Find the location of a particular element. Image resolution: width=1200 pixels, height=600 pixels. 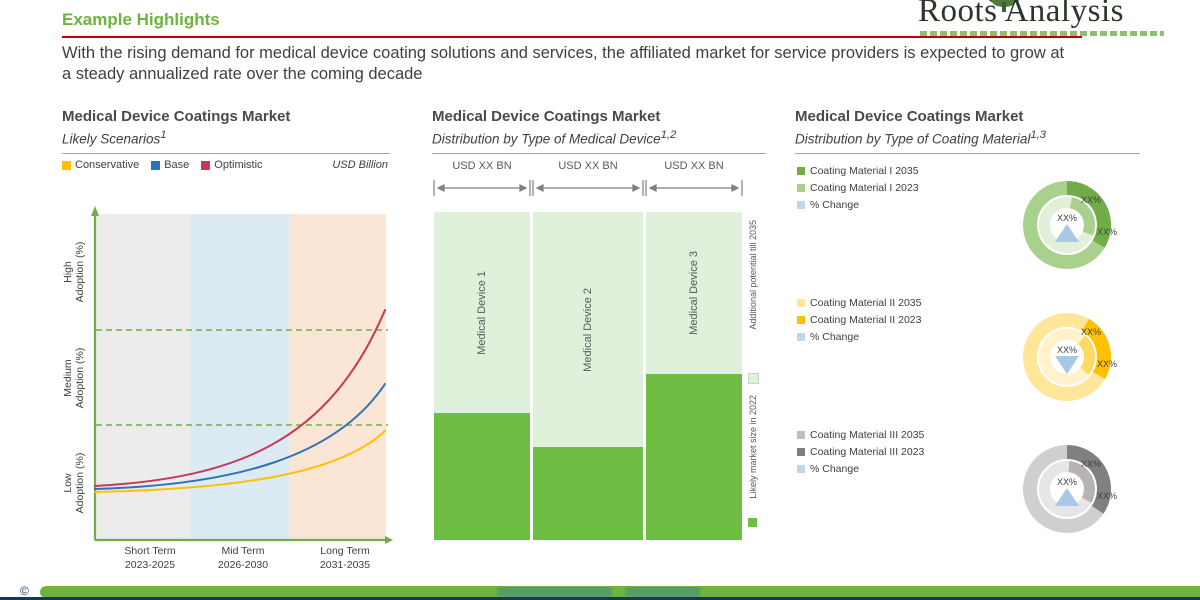

legend-item: Coating Material II 2023 is located at coordinates (892, 320).